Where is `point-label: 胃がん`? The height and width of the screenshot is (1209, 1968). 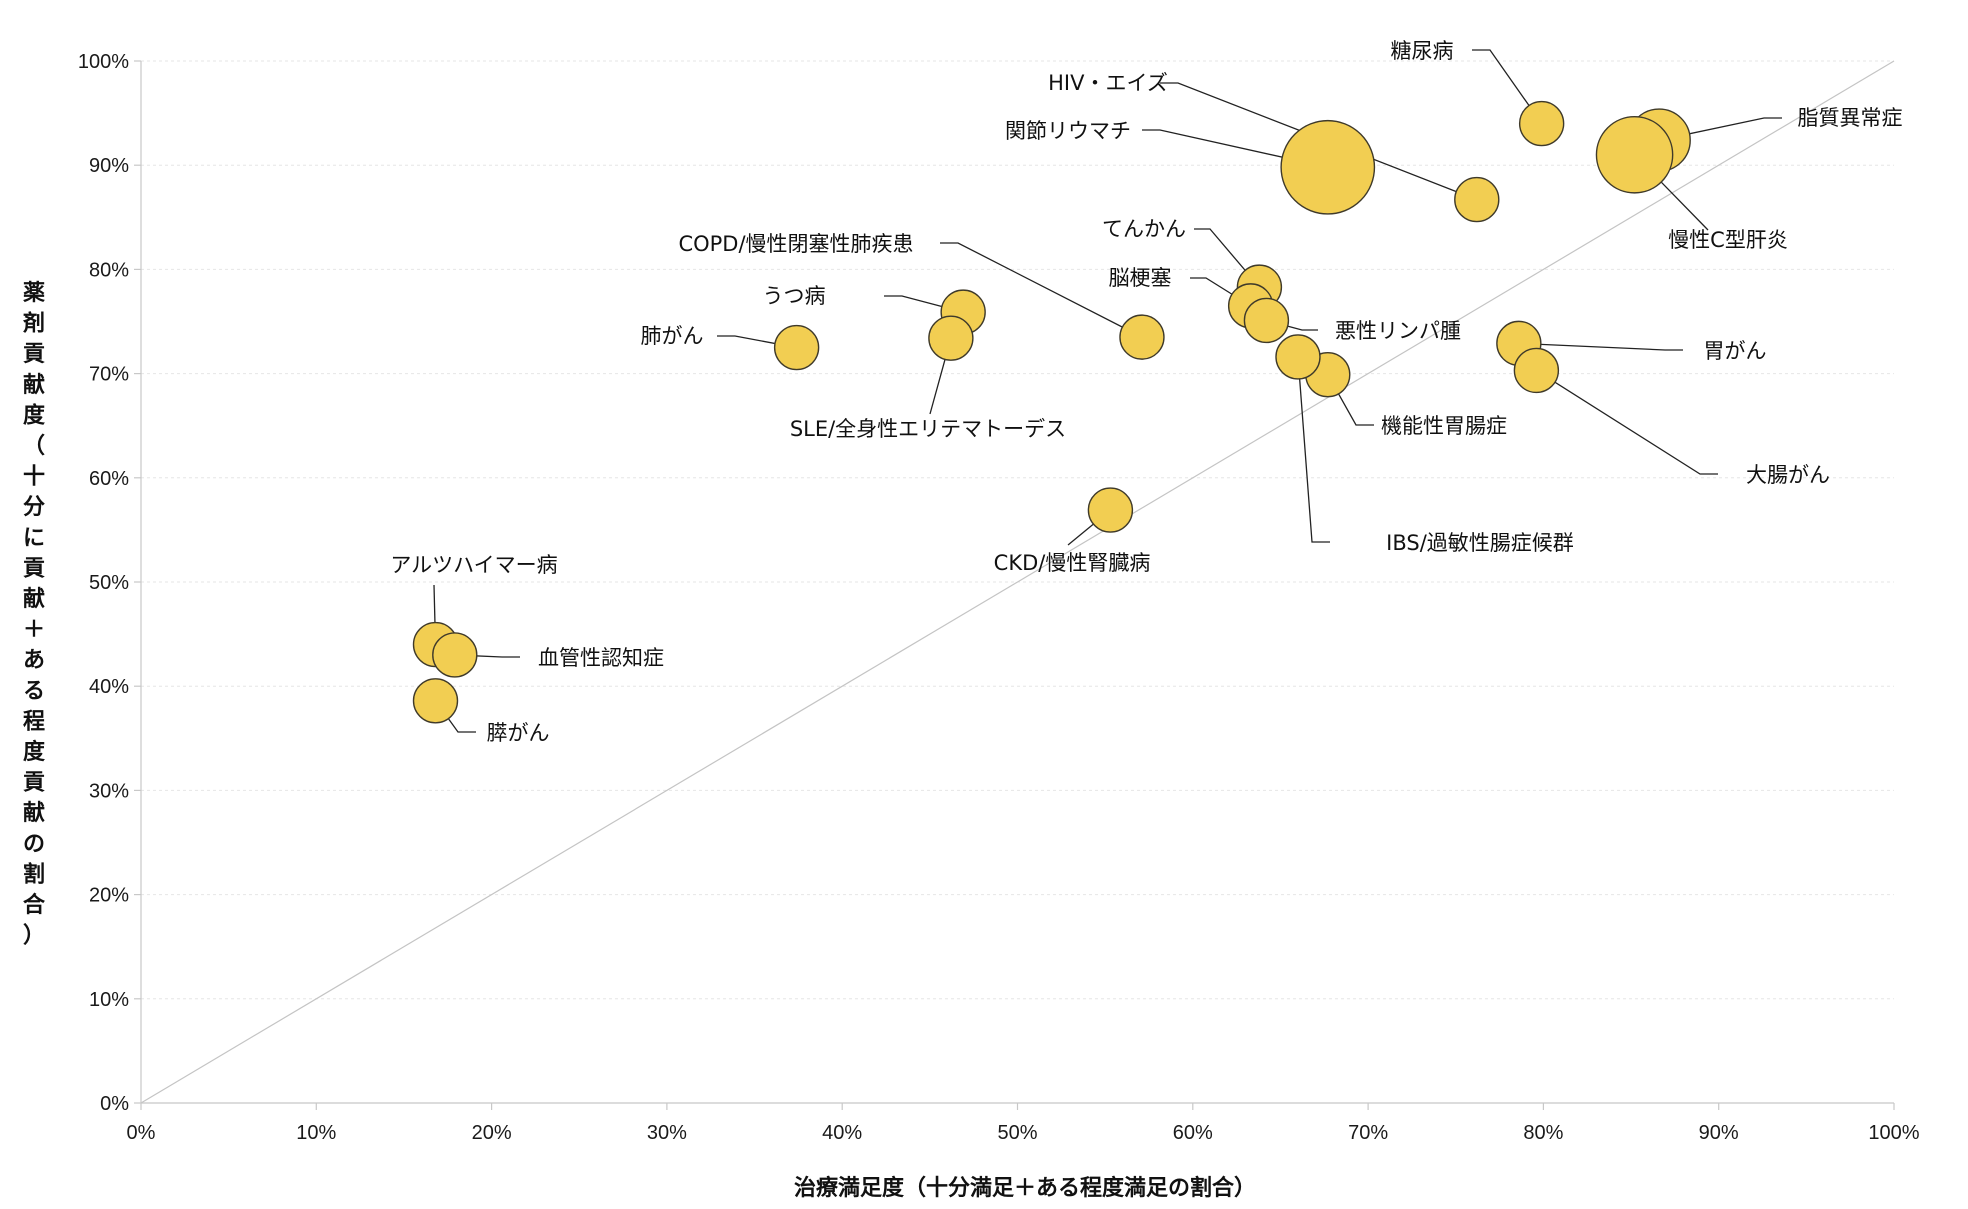
point-label: 胃がん is located at coordinates (1735, 351).